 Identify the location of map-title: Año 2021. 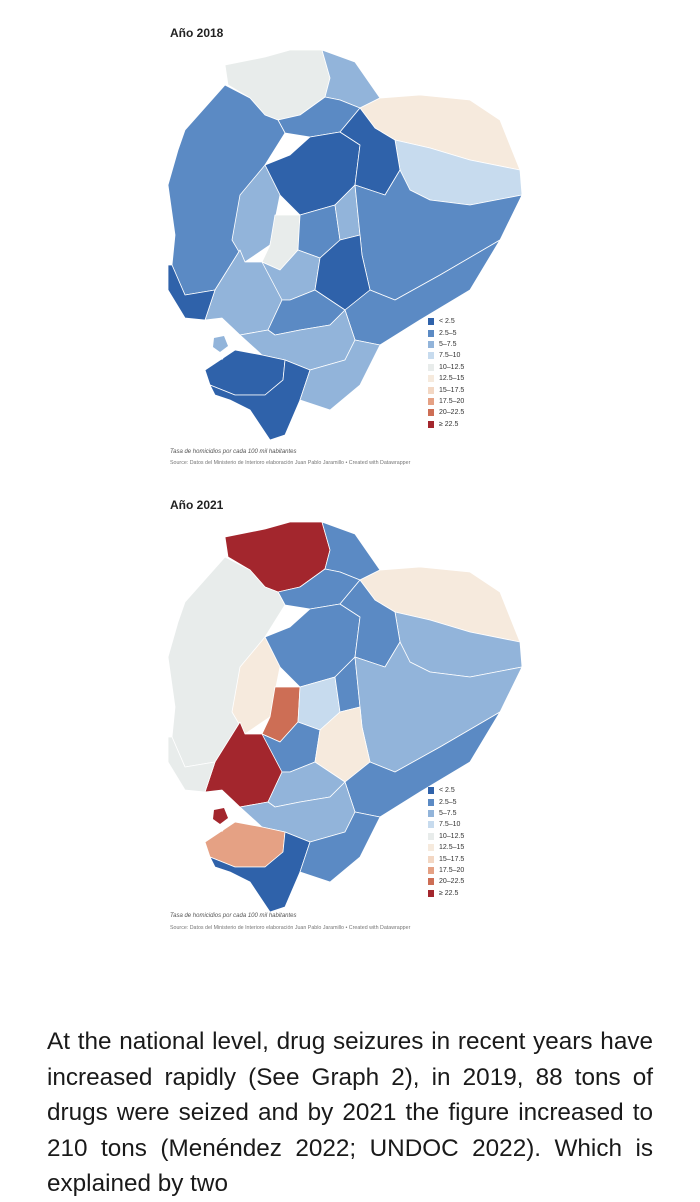
(197, 505).